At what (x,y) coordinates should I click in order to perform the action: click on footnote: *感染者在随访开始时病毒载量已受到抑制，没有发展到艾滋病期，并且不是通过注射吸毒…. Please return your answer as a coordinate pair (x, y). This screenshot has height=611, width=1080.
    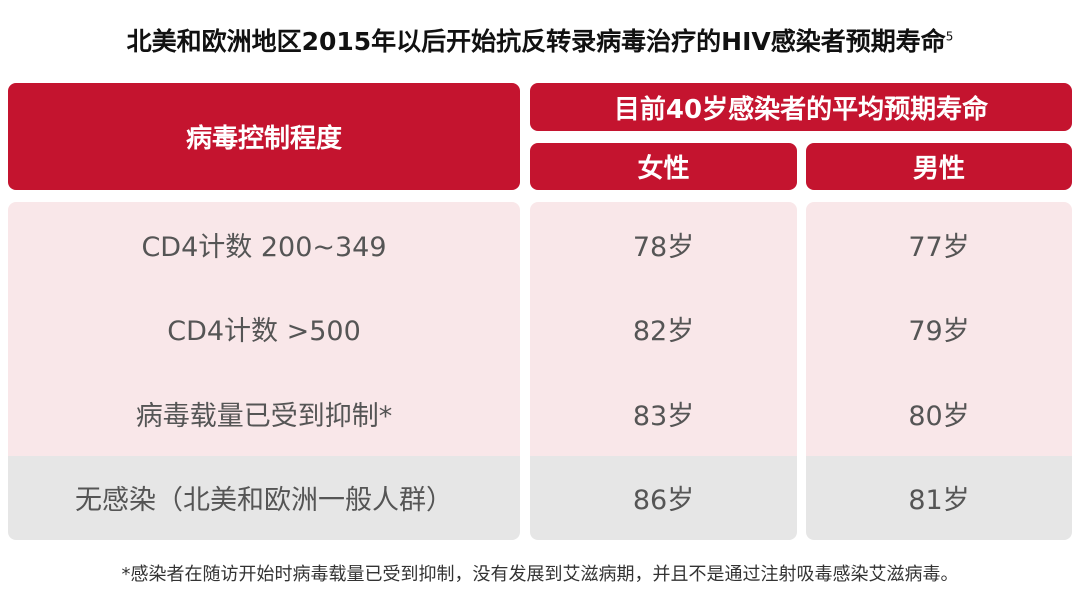
    Looking at the image, I should click on (540, 574).